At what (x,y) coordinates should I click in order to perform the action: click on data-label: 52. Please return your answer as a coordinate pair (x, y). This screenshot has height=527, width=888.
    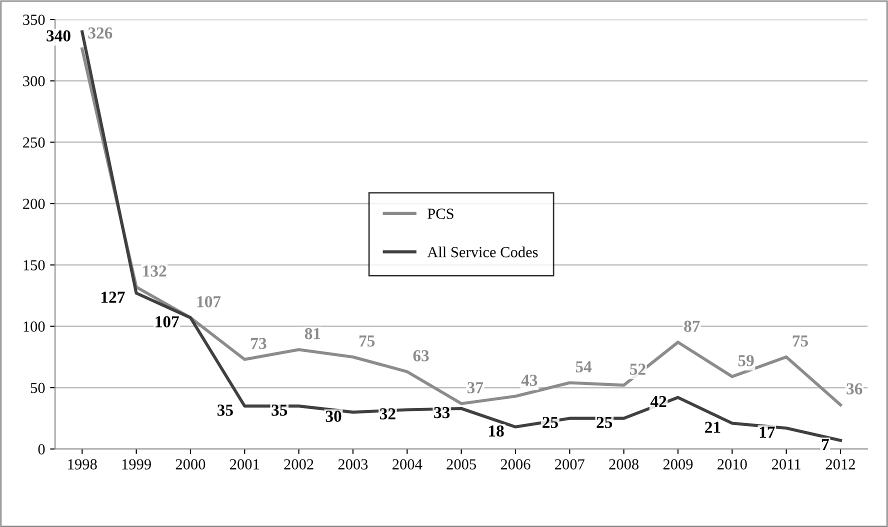
    Looking at the image, I should click on (638, 369).